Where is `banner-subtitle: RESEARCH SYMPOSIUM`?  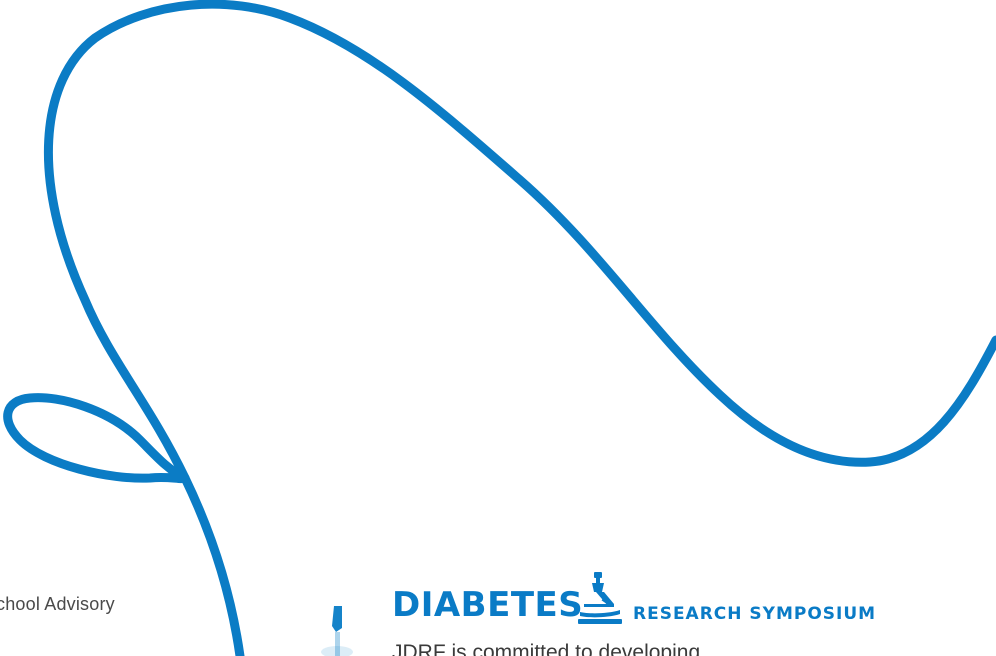 banner-subtitle: RESEARCH SYMPOSIUM is located at coordinates (755, 614).